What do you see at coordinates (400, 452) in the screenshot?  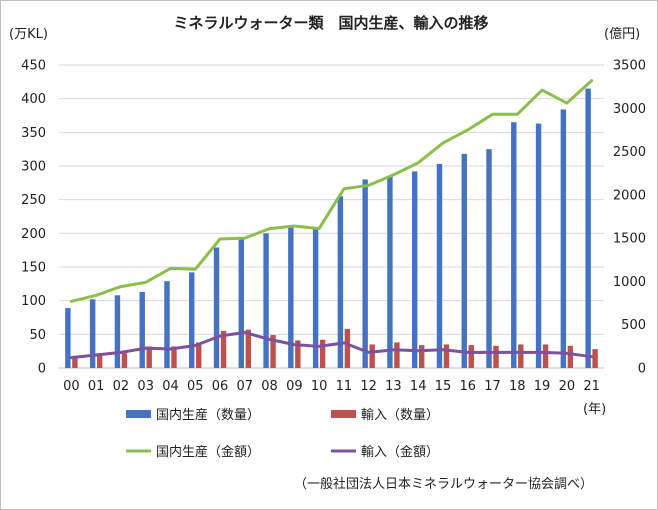 I see `legend-label: 輸入（金額）` at bounding box center [400, 452].